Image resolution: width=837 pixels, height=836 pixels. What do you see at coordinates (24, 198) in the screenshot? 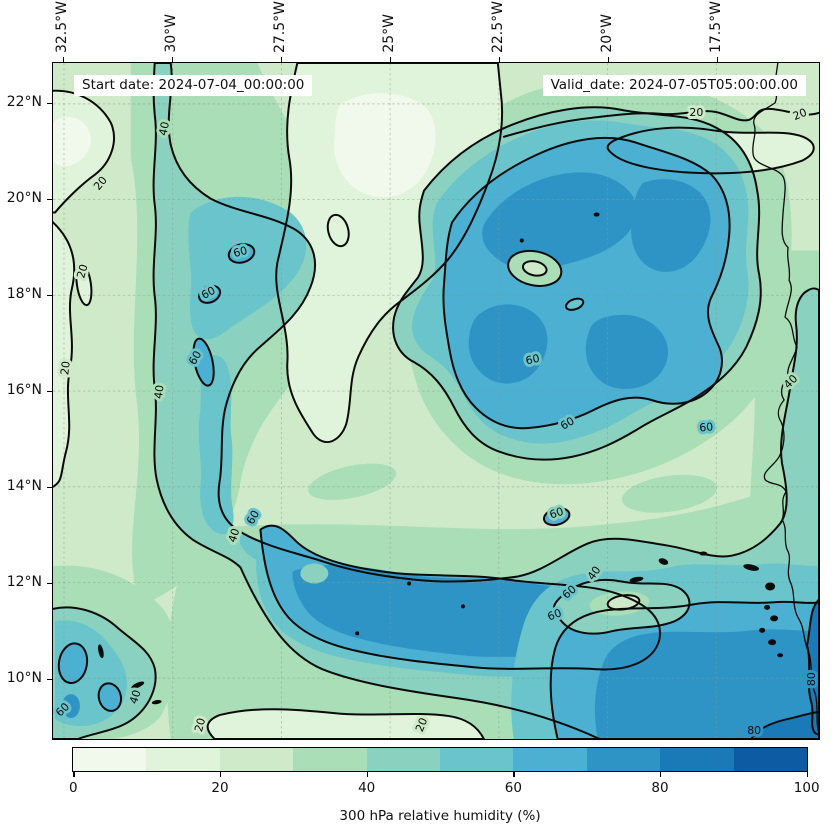
I see `y-tick-label: 20°N` at bounding box center [24, 198].